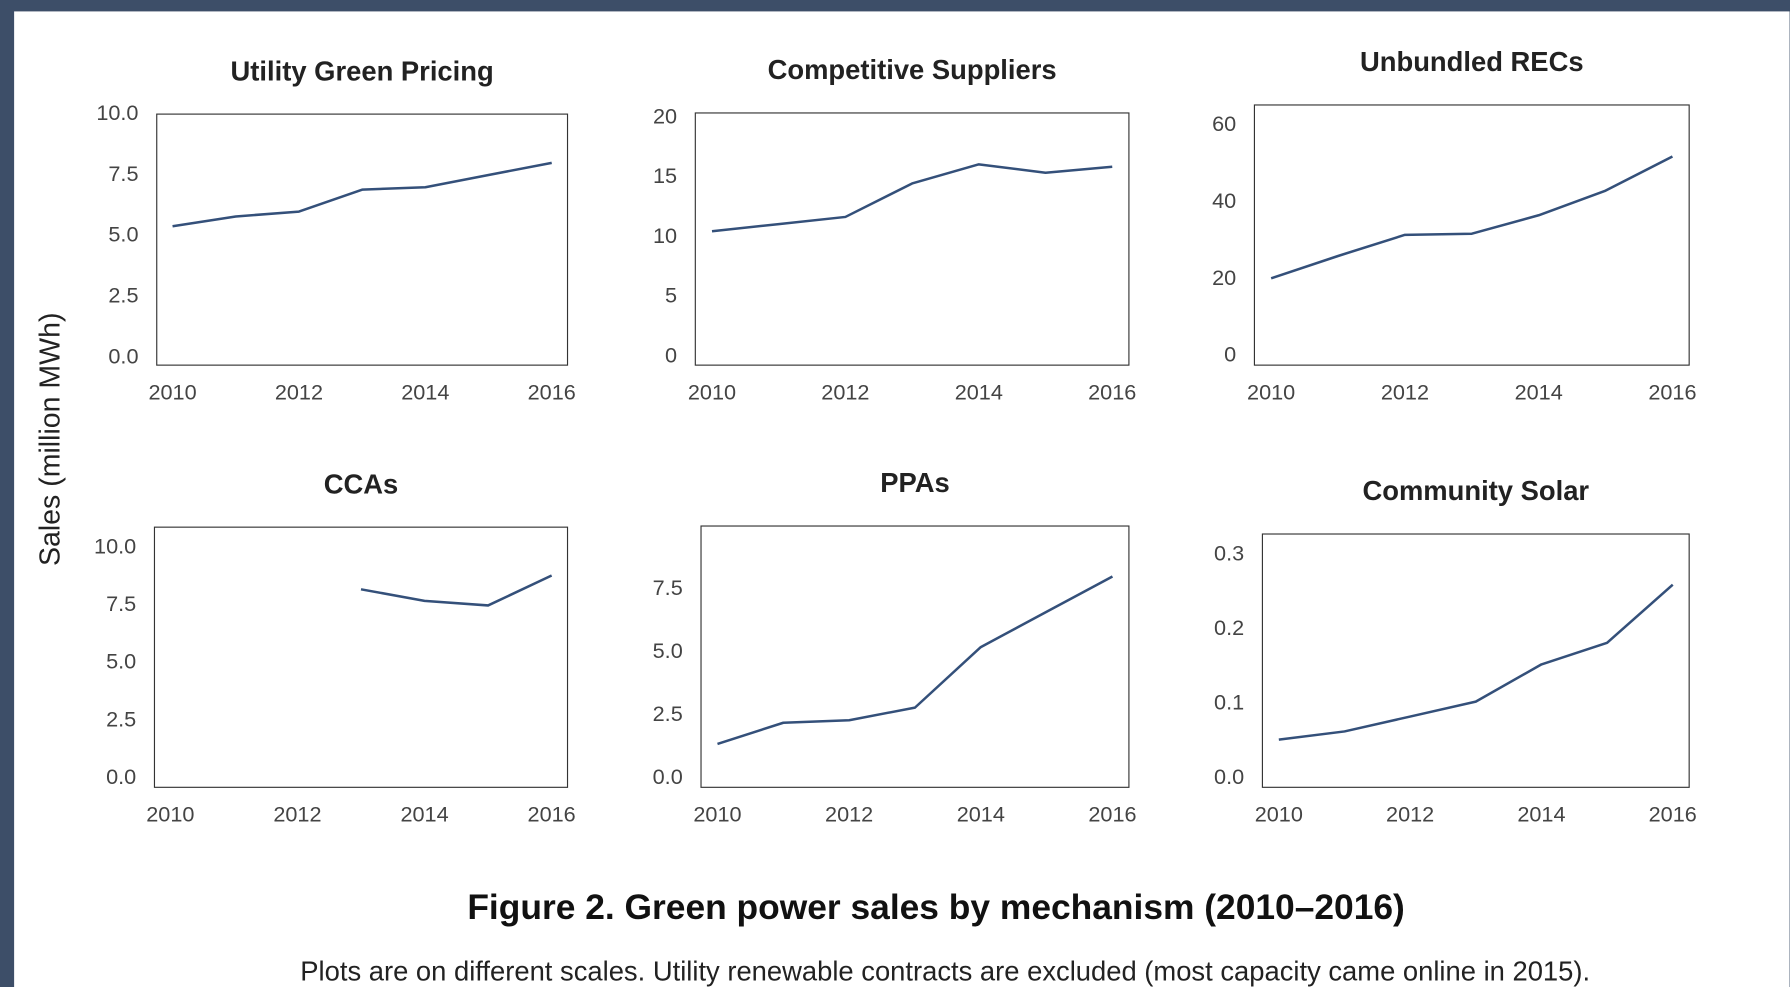 Image resolution: width=1790 pixels, height=987 pixels. I want to click on y-axis-label: Sales (million MWh), so click(50, 440).